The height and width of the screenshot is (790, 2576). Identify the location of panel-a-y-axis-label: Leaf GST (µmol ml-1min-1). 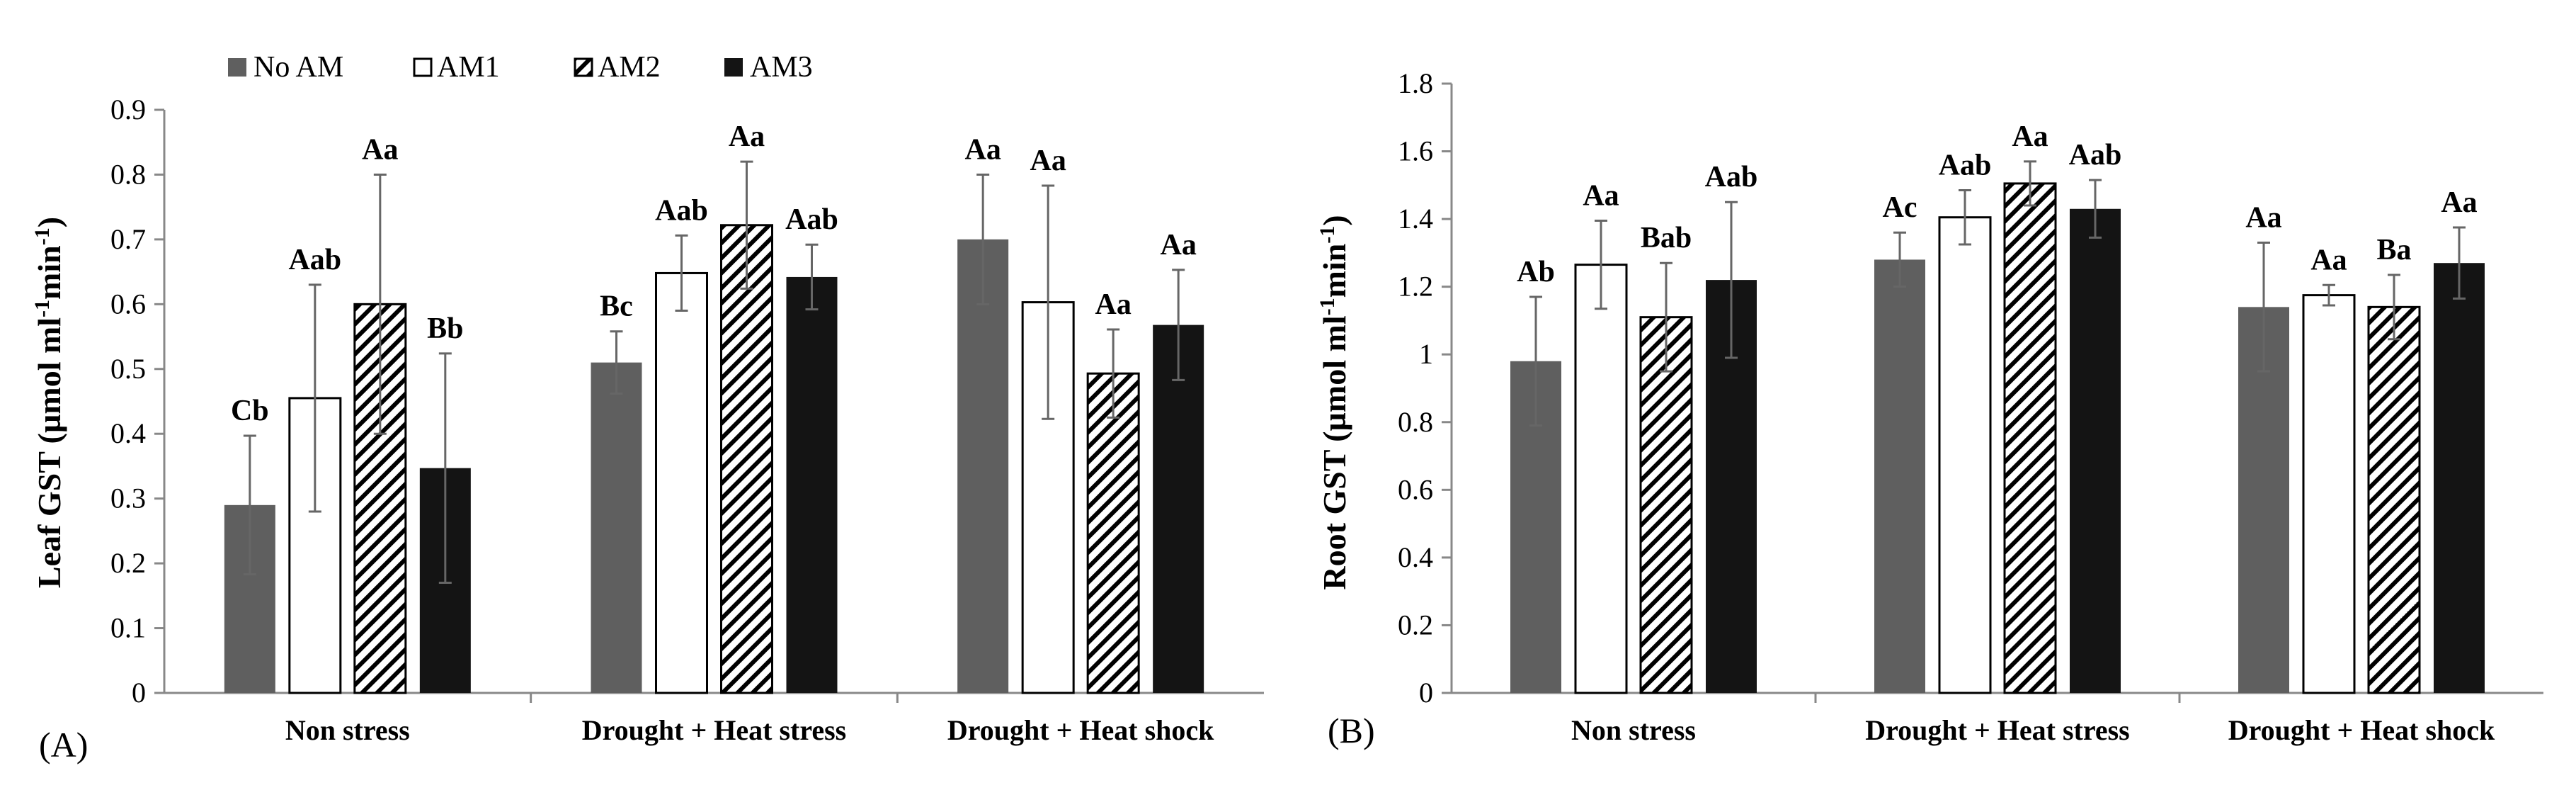
(49, 402).